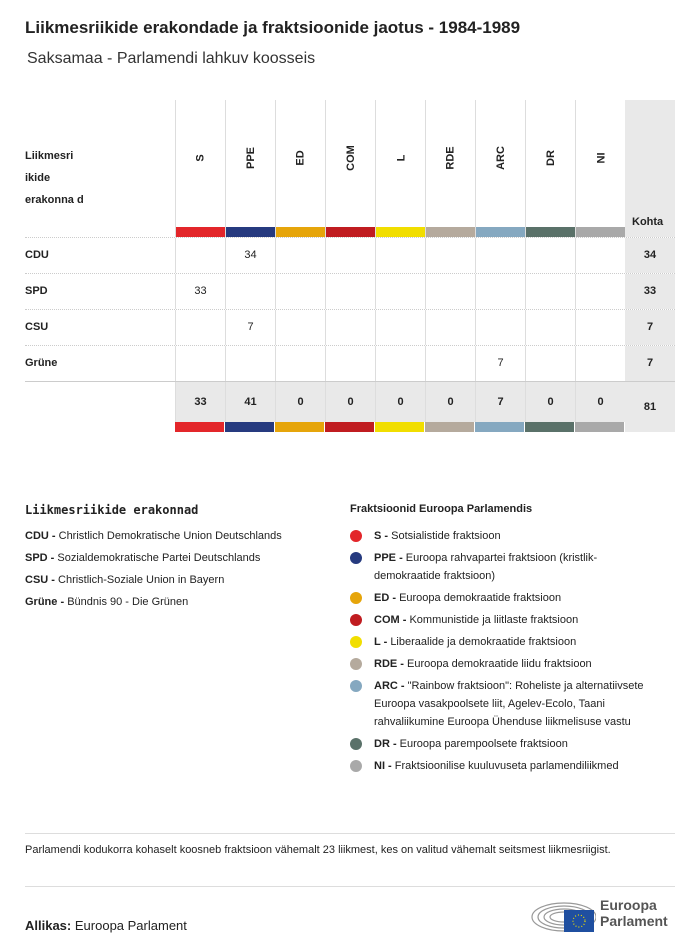  Describe the element at coordinates (350, 427) in the screenshot. I see `bottom-color-bars` at that location.